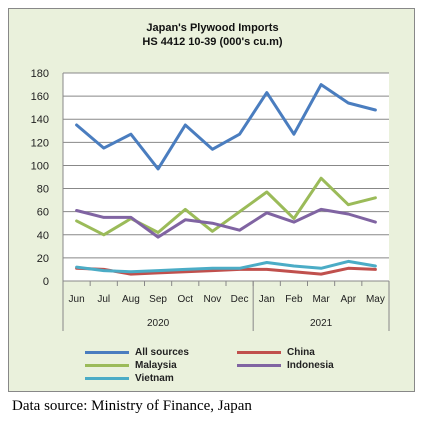 This screenshot has width=425, height=422. What do you see at coordinates (212, 367) in the screenshot?
I see `chart-legend: All sources China Malaysia Indonesia Vietnam` at bounding box center [212, 367].